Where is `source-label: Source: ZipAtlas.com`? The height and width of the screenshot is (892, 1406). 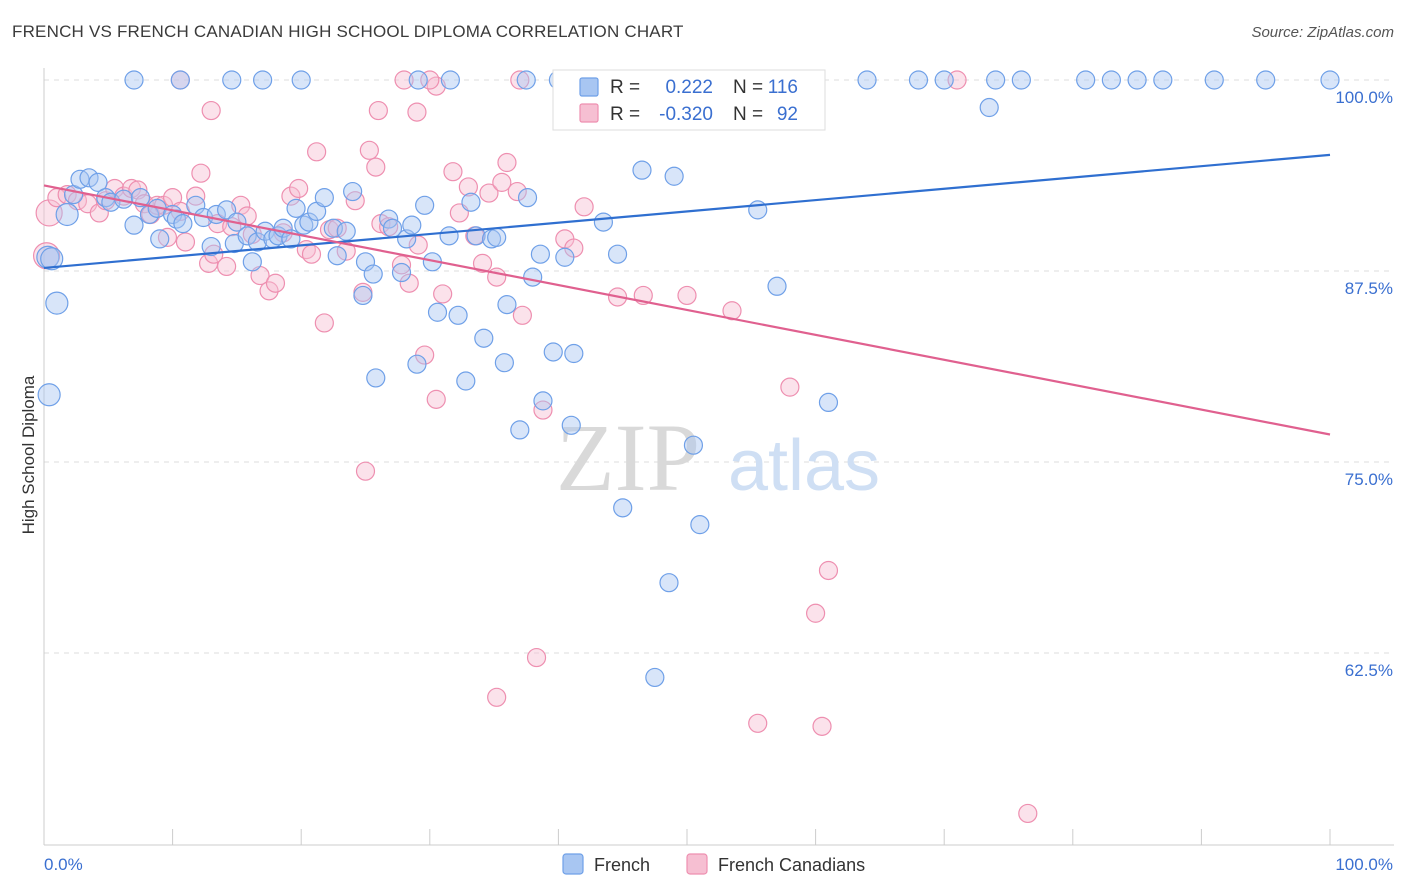 source-label: Source: ZipAtlas.com is located at coordinates (1322, 32).